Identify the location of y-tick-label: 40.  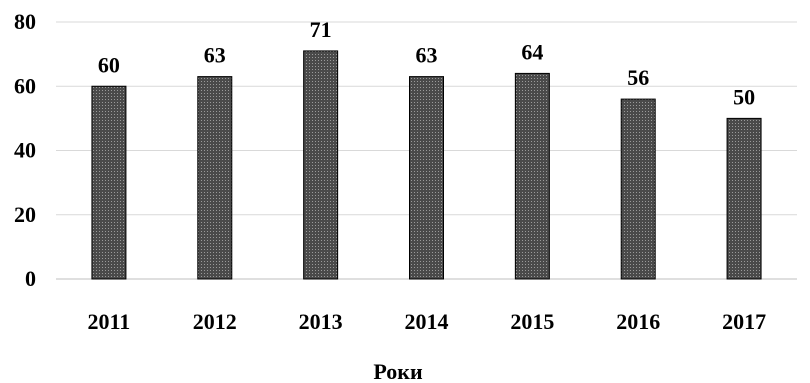
(25, 150).